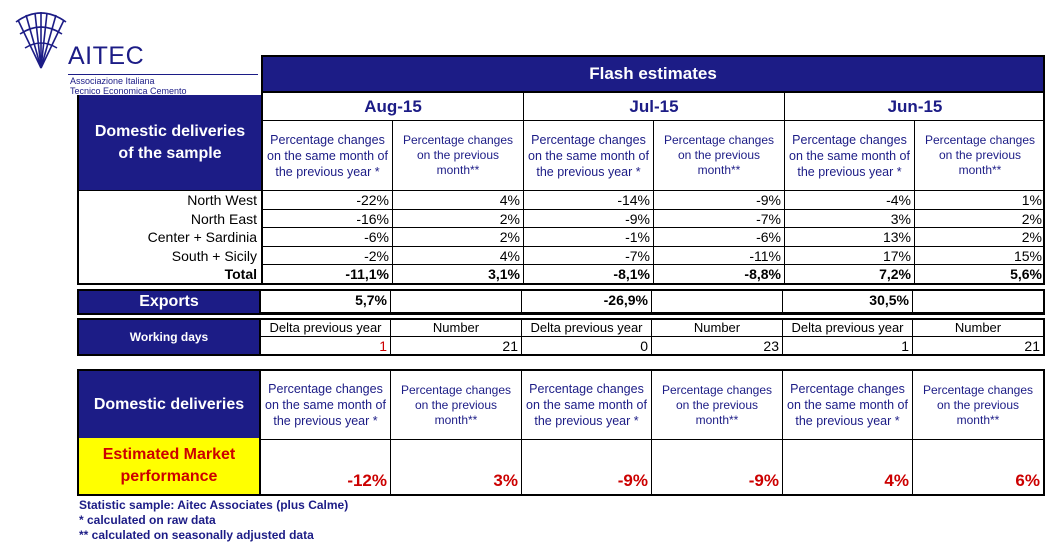 The image size is (1051, 554). I want to click on region-value: -4%, so click(850, 200).